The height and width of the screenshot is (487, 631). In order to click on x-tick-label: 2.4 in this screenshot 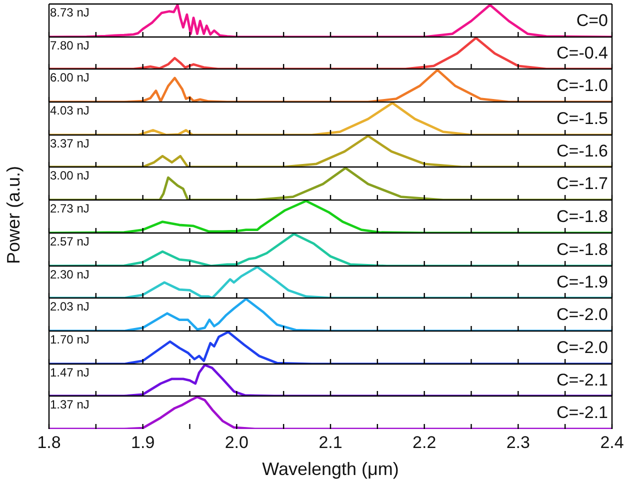, I will do `click(612, 442)`.